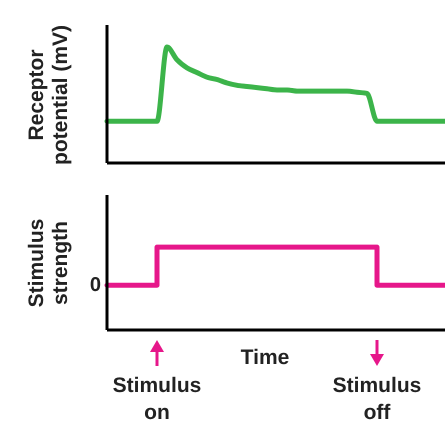 This screenshot has height=430, width=445. I want to click on y-axis-title: Receptor potential (mV), so click(49, 94).